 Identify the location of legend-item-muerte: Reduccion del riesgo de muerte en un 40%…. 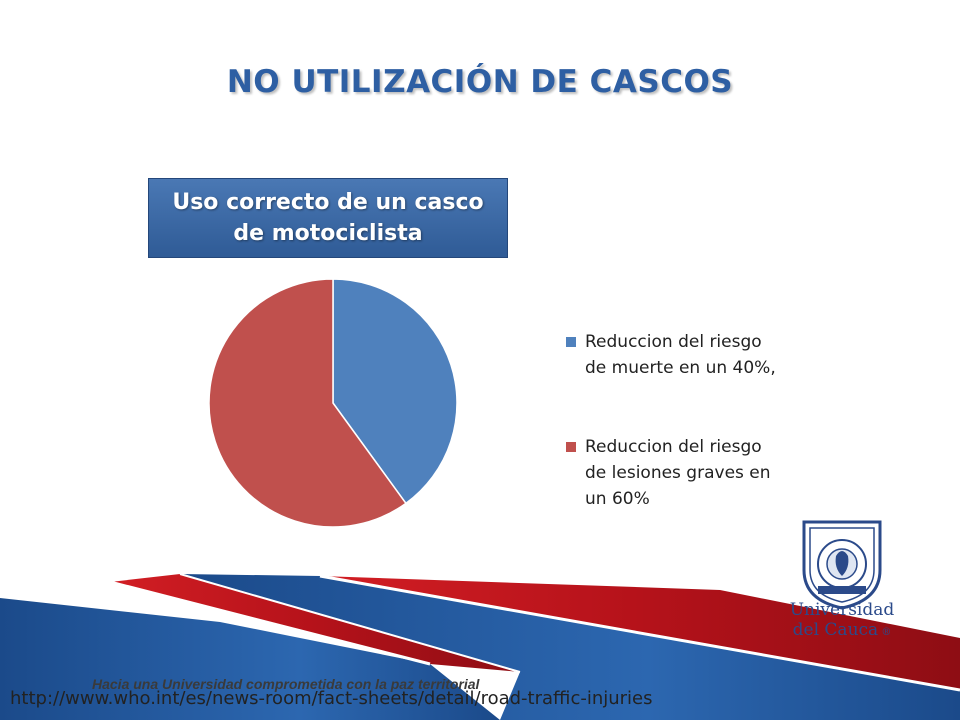
(671, 355).